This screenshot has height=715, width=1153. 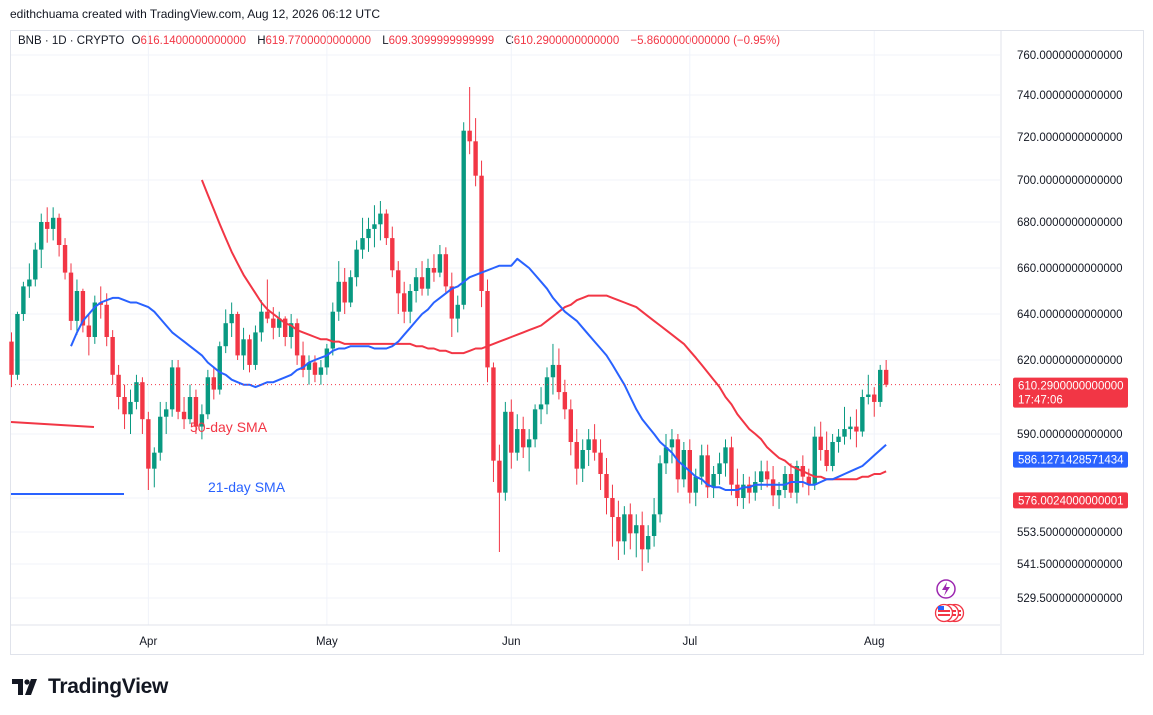 I want to click on sma21-price-tag-bg, so click(x=1070, y=459).